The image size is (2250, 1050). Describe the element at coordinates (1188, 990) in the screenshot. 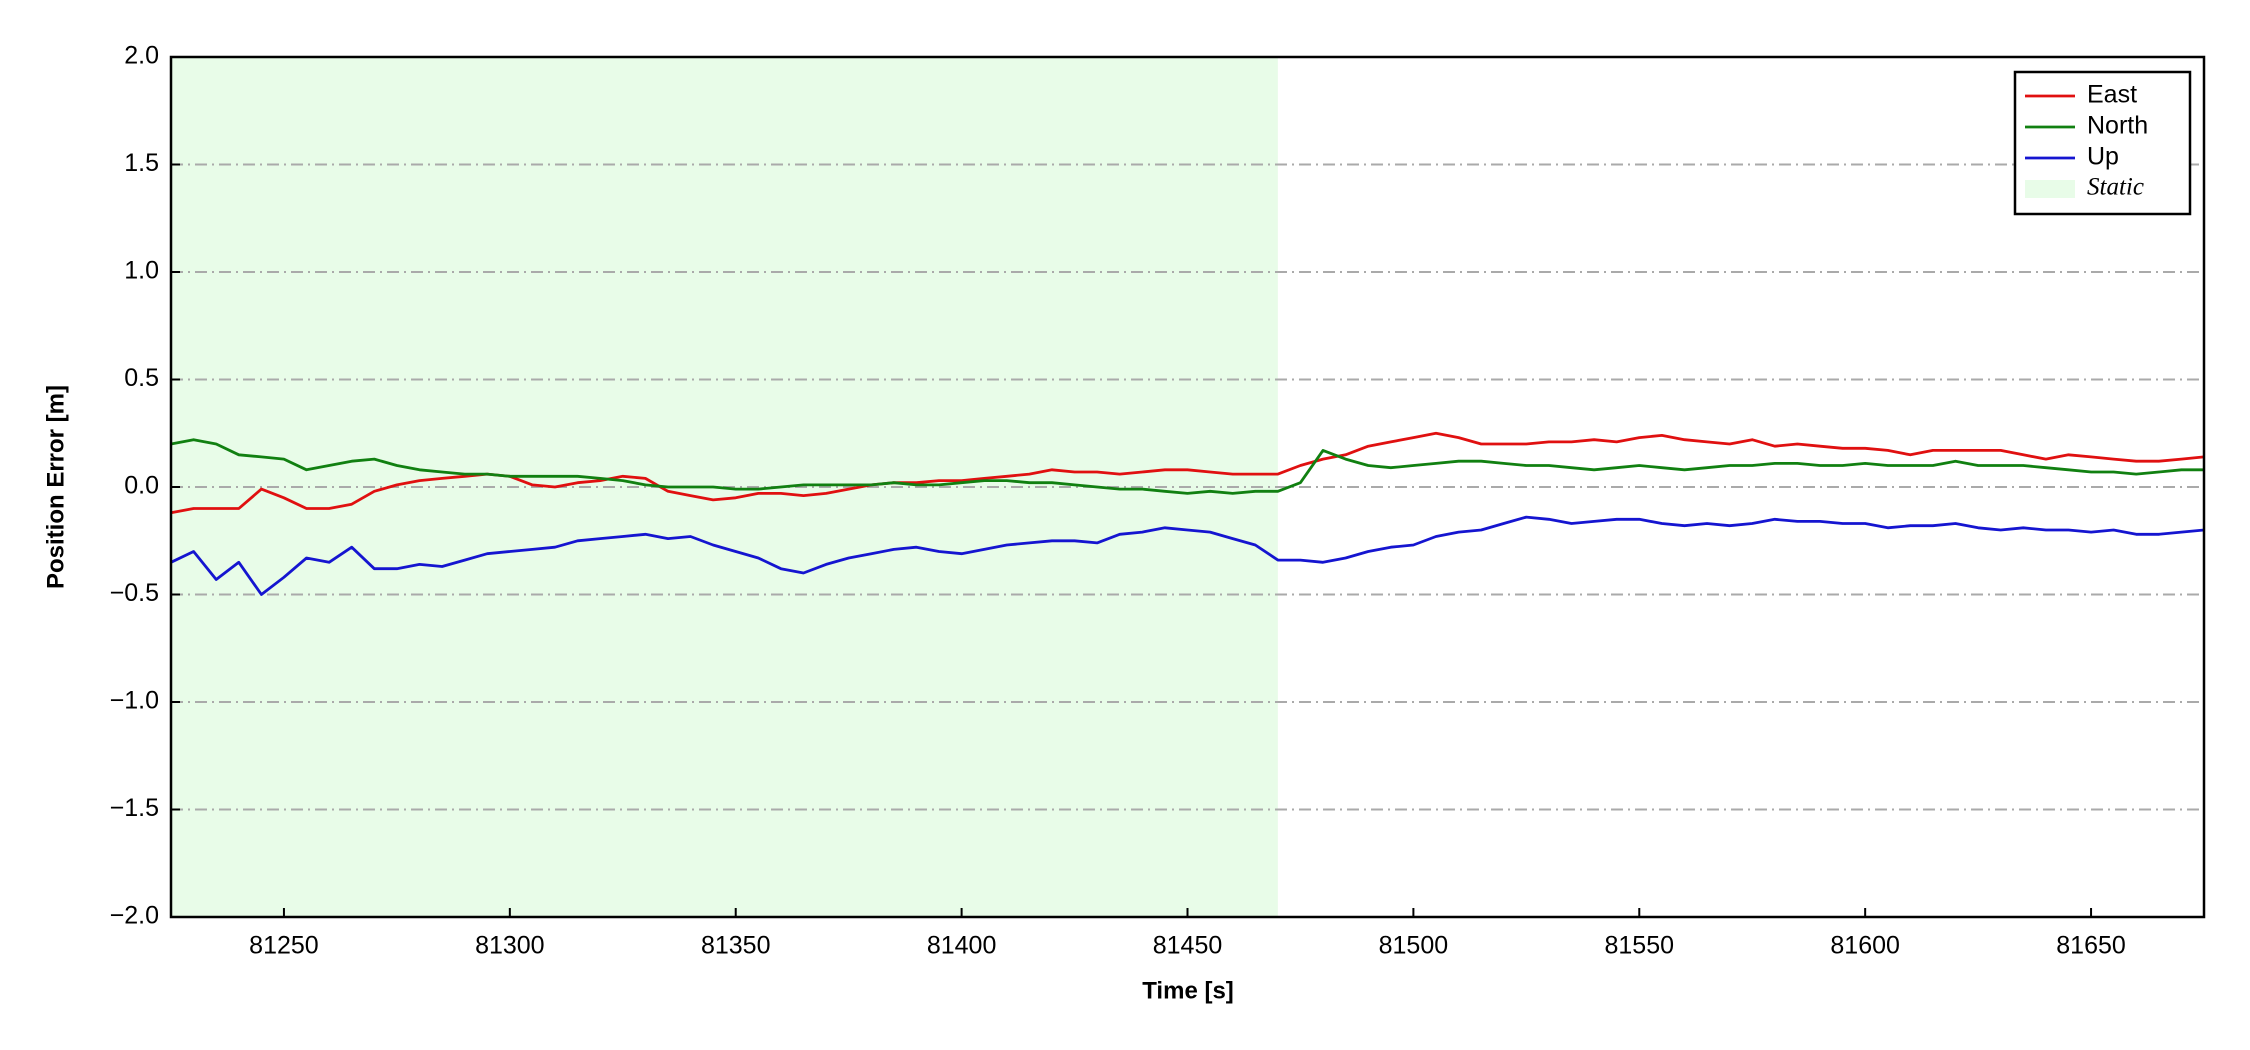

I see `x-axis-label: Time [s]` at that location.